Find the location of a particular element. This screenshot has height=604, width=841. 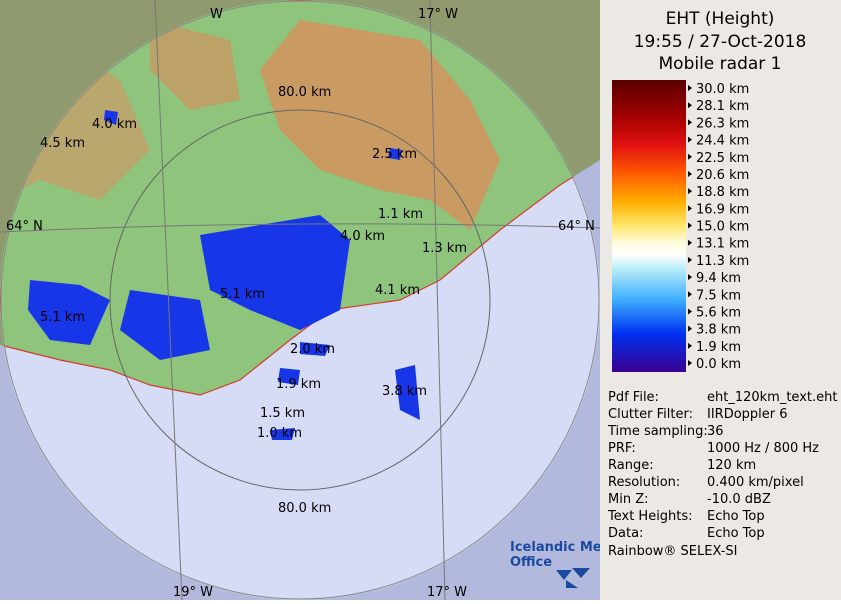

datetime: 19:55 / 27-Oct-2018 is located at coordinates (720, 42).